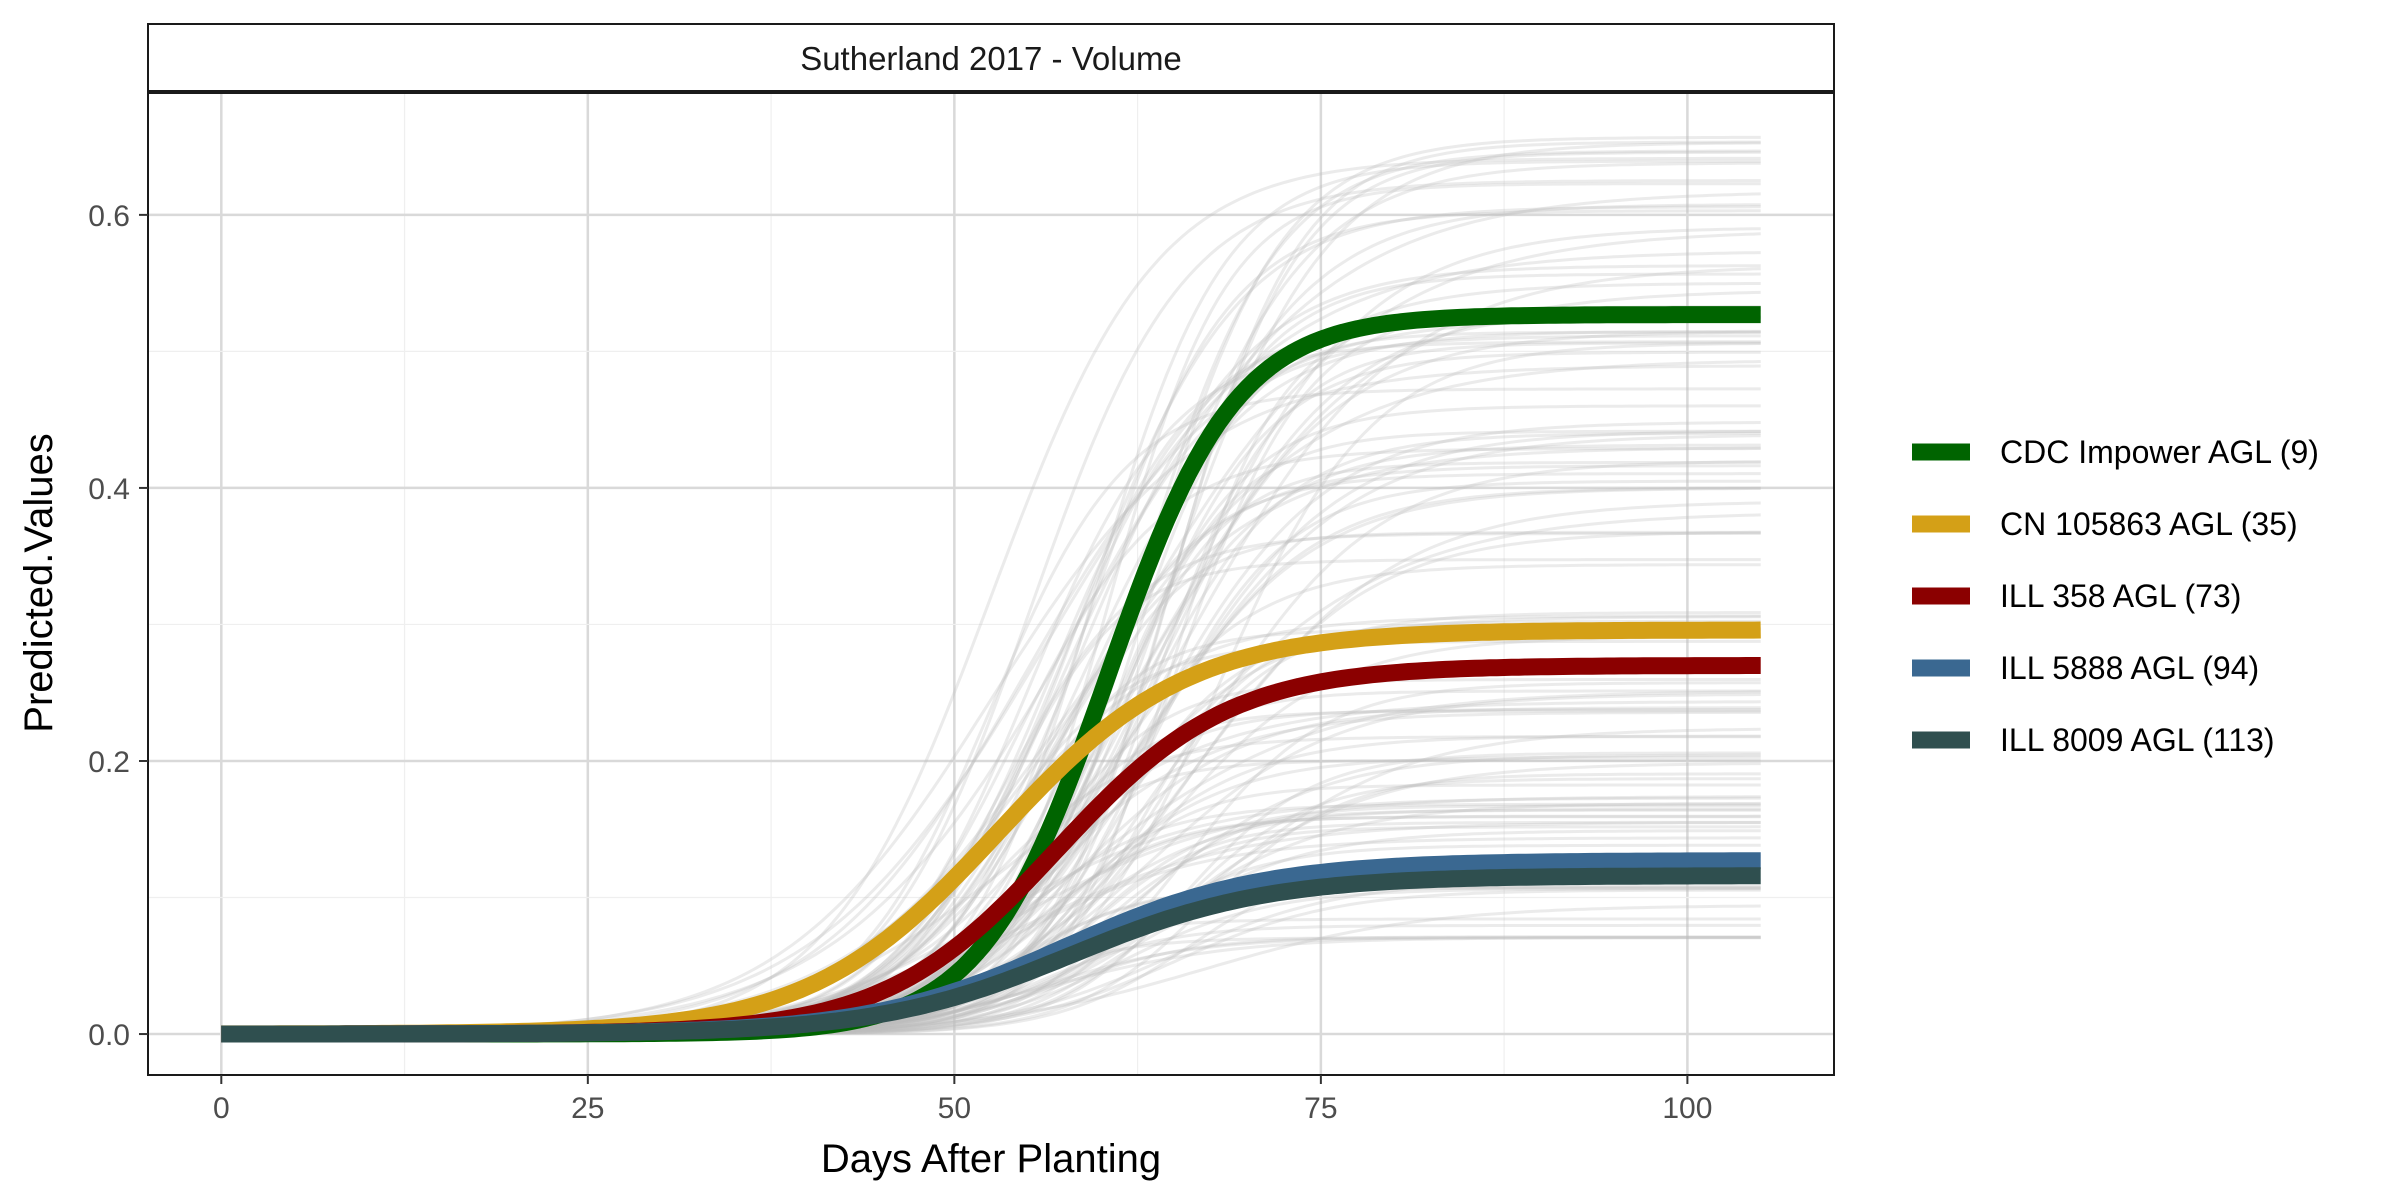 The image size is (2400, 1200). Describe the element at coordinates (2137, 740) in the screenshot. I see `legend-label: ILL 8009 AGL (113)` at that location.